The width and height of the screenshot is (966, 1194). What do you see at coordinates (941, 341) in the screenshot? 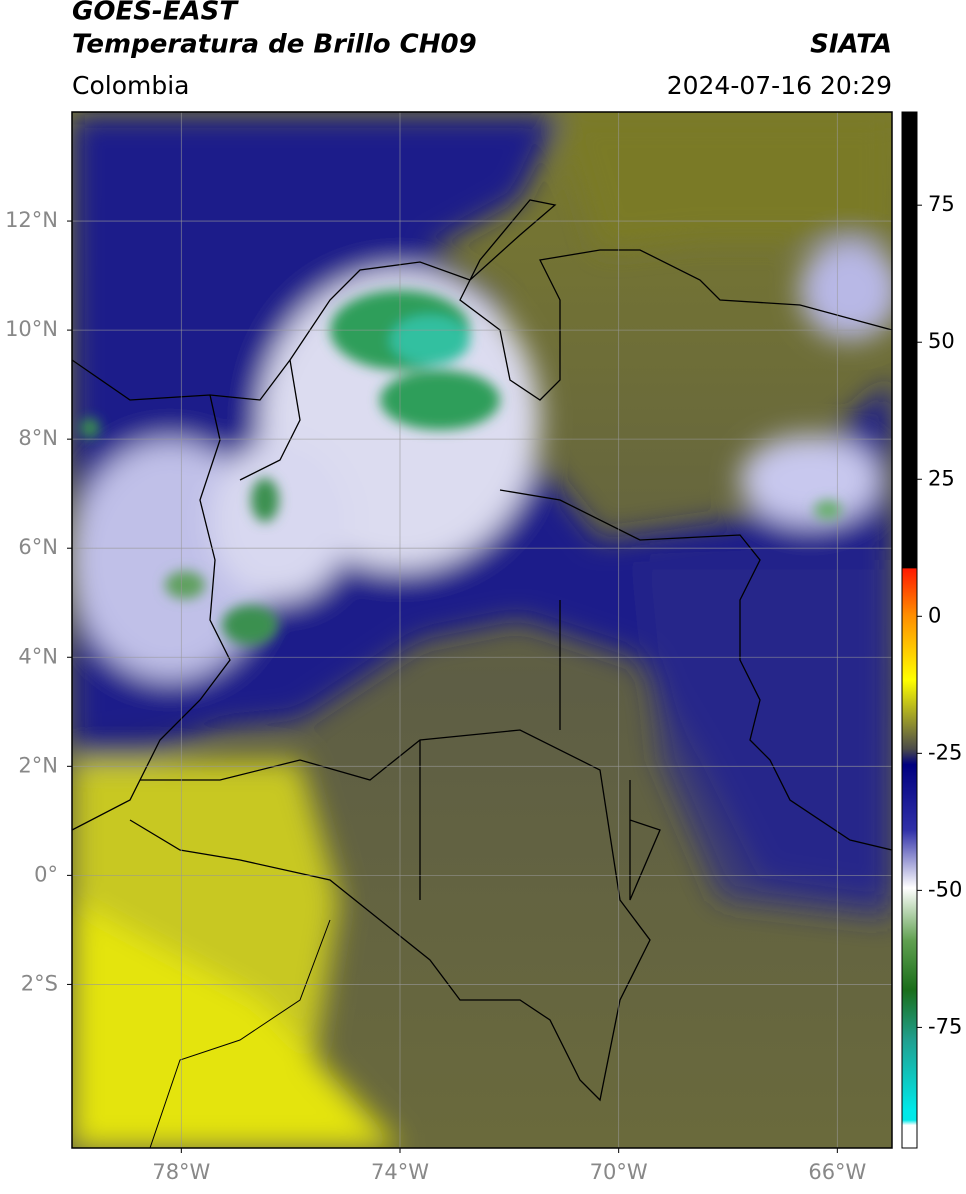
I see `colorbar-tick-label: 50` at bounding box center [941, 341].